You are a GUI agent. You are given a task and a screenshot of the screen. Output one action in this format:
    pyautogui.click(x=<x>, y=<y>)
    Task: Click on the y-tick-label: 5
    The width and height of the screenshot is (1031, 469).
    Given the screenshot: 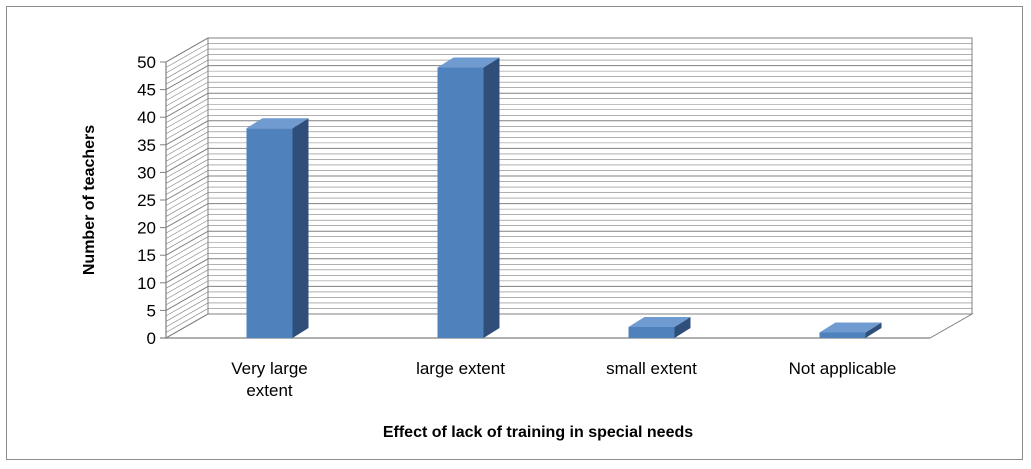 What is the action you would take?
    pyautogui.click(x=151, y=310)
    